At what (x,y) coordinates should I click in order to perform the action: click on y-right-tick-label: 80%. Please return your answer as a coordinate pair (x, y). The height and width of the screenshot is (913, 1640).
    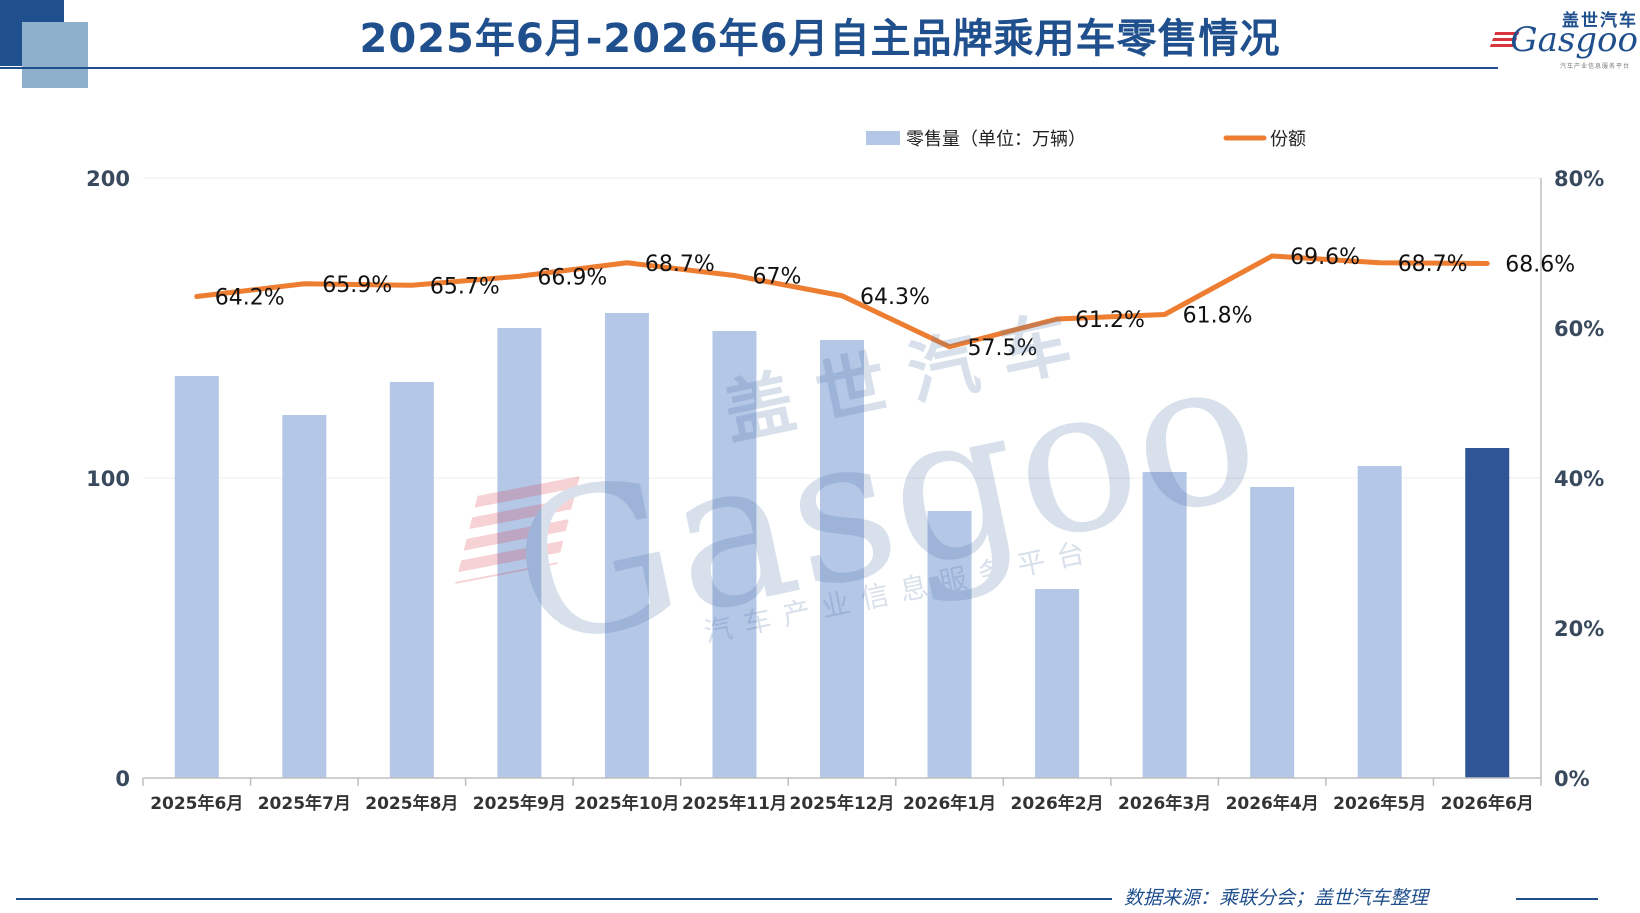
    Looking at the image, I should click on (1579, 179).